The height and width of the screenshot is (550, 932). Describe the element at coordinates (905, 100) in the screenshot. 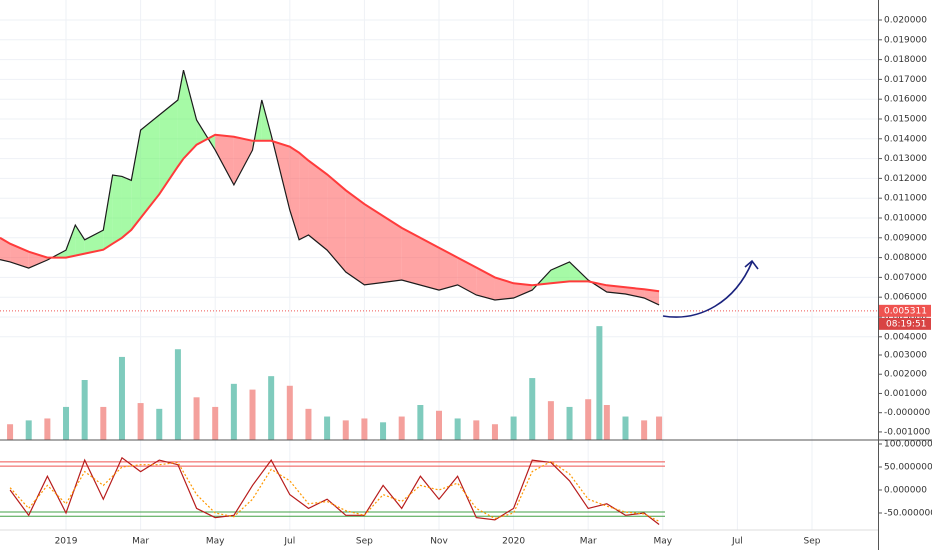

I see `y-tick-label: 0.016000` at that location.